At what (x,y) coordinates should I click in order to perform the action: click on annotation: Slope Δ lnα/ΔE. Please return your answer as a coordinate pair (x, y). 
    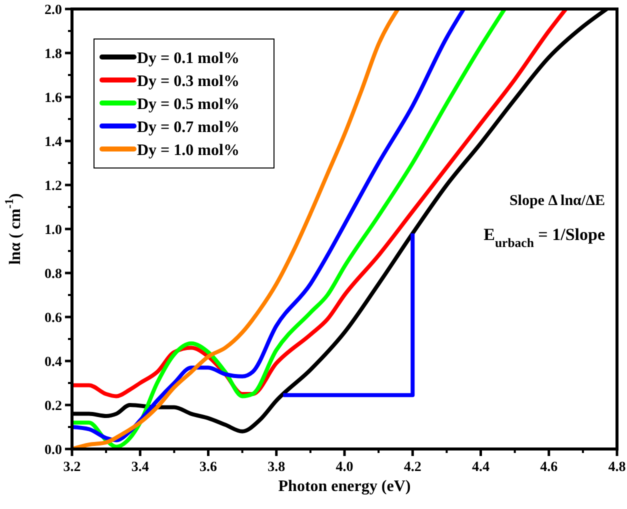
    Looking at the image, I should click on (557, 201).